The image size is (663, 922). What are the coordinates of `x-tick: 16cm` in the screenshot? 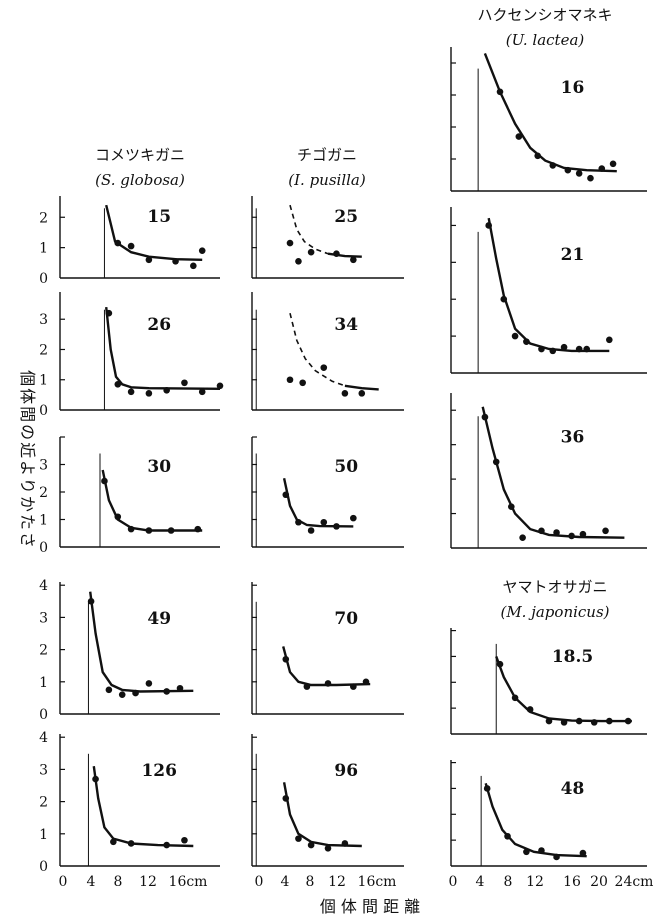 It's located at (188, 882).